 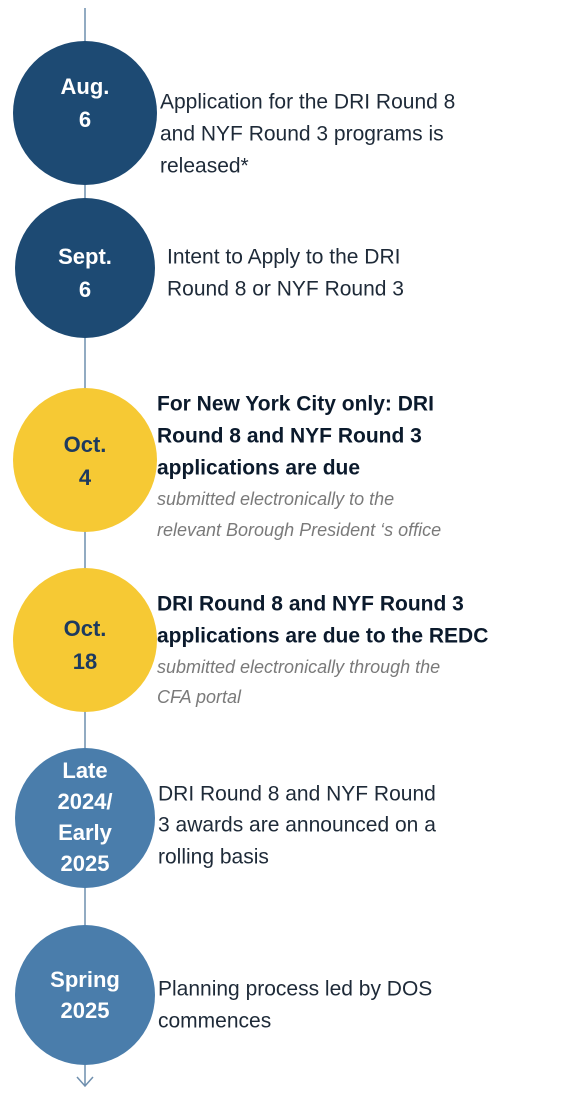 What do you see at coordinates (295, 989) in the screenshot?
I see `description: Planning process led by DOS` at bounding box center [295, 989].